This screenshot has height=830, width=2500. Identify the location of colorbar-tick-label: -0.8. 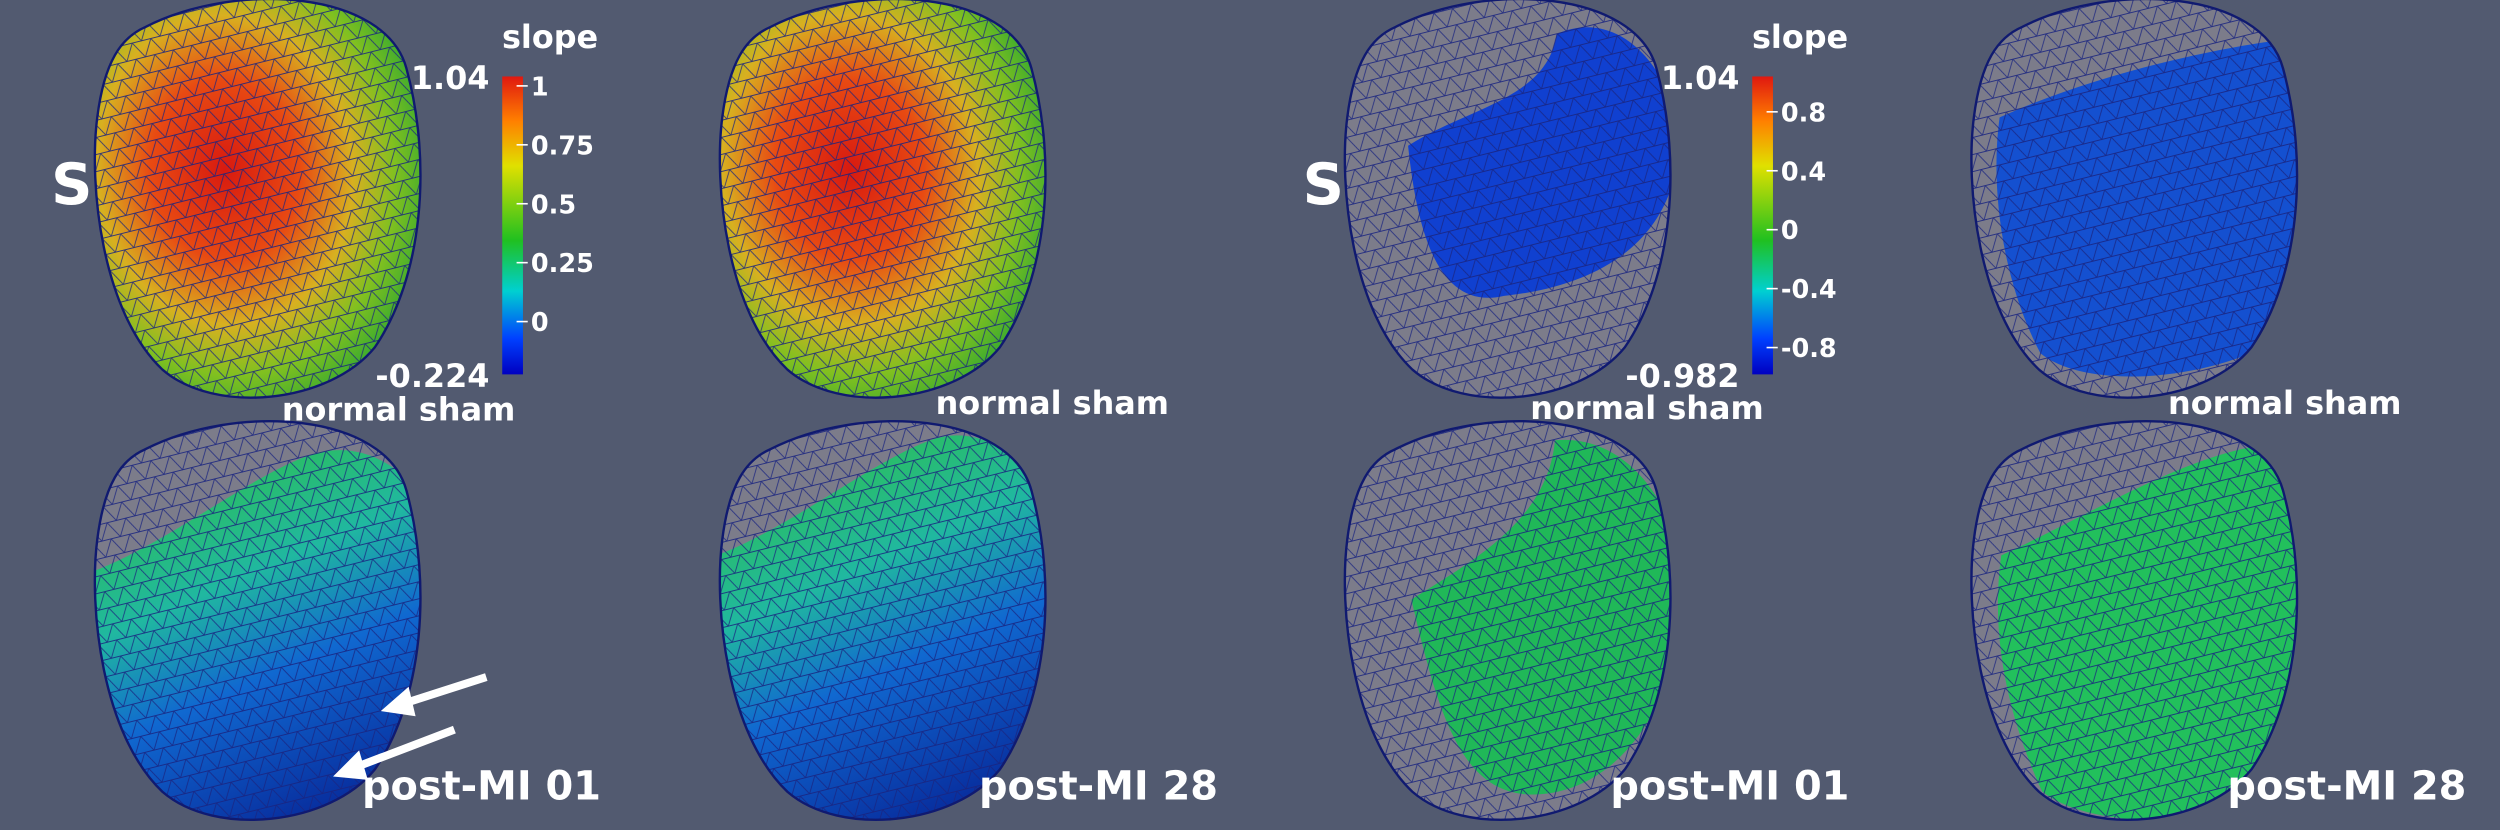
(1809, 349).